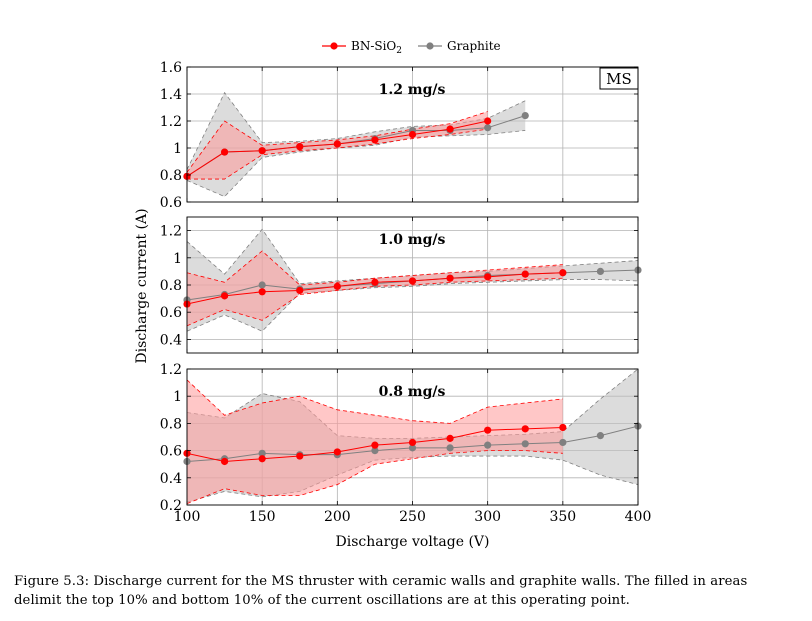 The height and width of the screenshot is (621, 812). I want to click on y-axis-label: Discharge current (A), so click(142, 285).